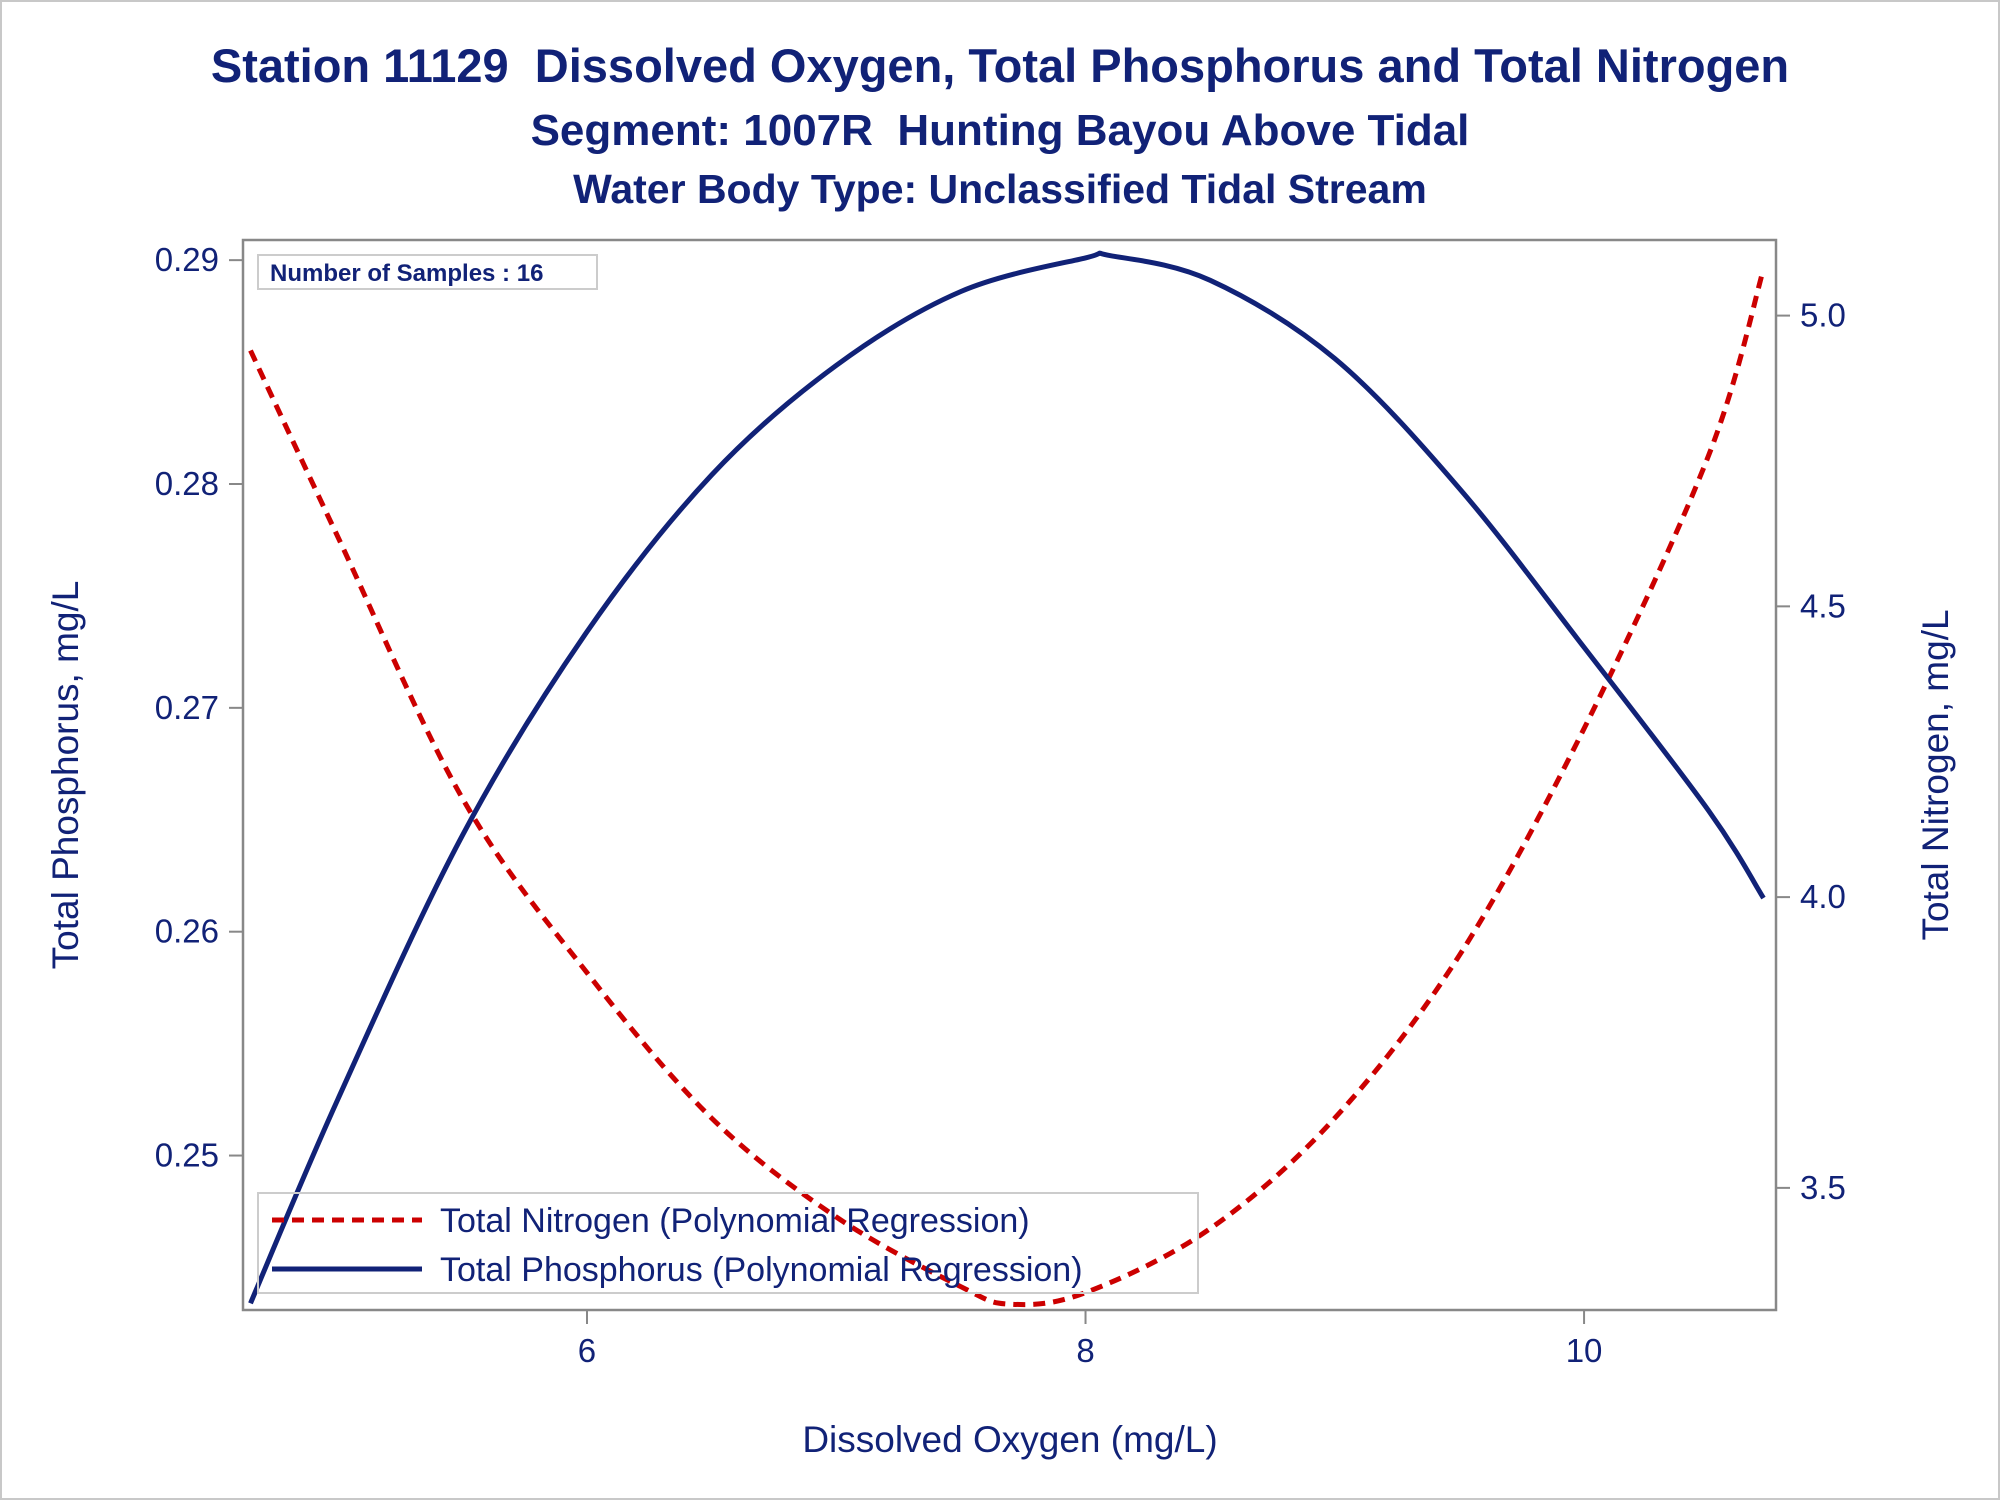 The height and width of the screenshot is (1500, 2000). What do you see at coordinates (1085, 1350) in the screenshot?
I see `x-tick-label: 8` at bounding box center [1085, 1350].